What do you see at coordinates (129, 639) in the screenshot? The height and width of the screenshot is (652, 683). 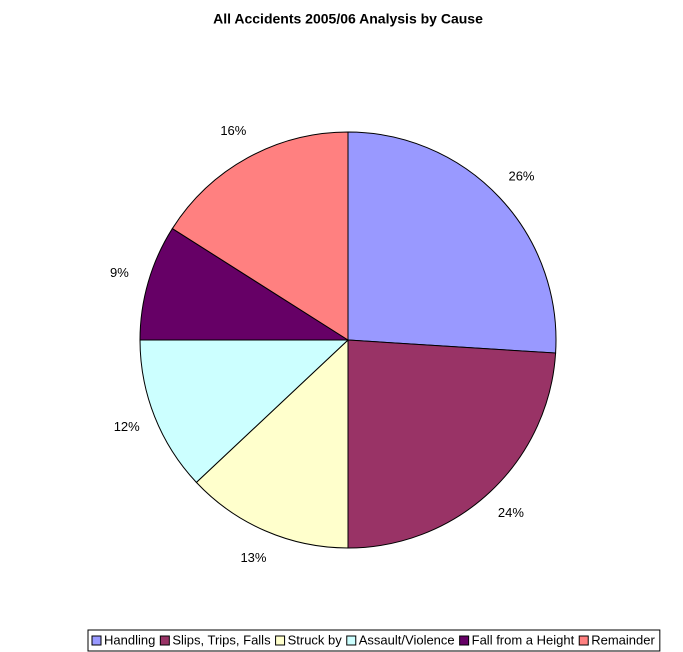 I see `legend-label: Handling` at bounding box center [129, 639].